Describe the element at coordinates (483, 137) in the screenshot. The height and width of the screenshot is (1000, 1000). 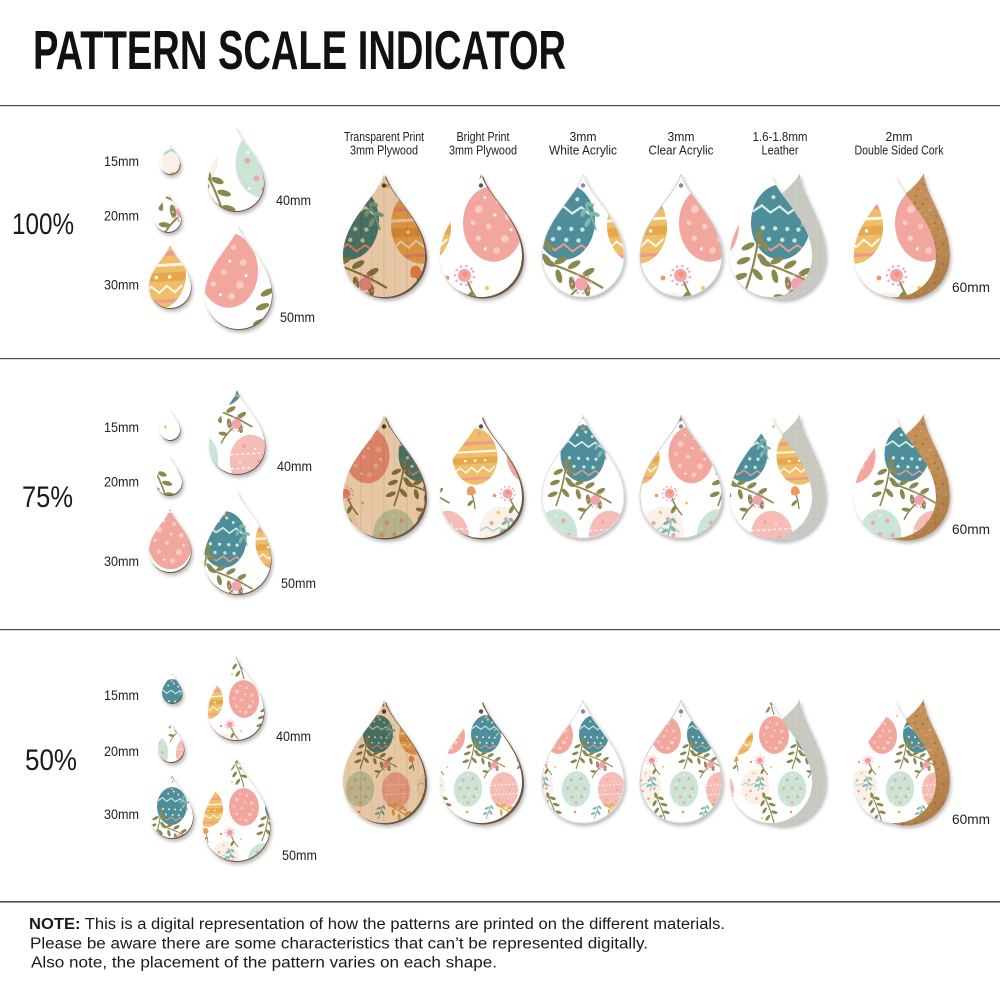
I see `svg-text: Bright Print` at that location.